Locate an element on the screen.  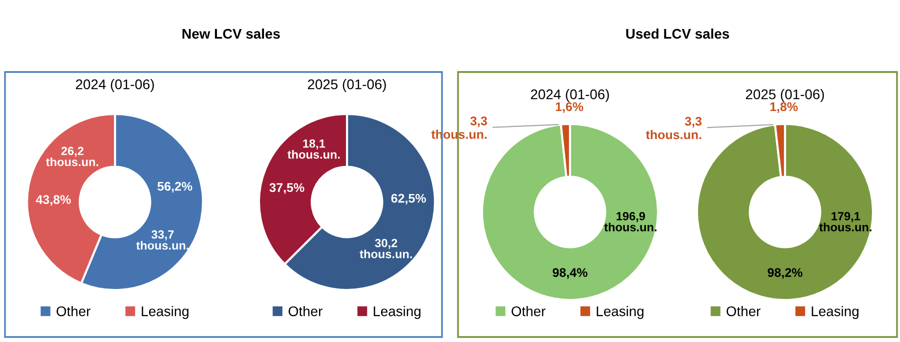
data-label: 33,7 thous.un. is located at coordinates (162, 240).